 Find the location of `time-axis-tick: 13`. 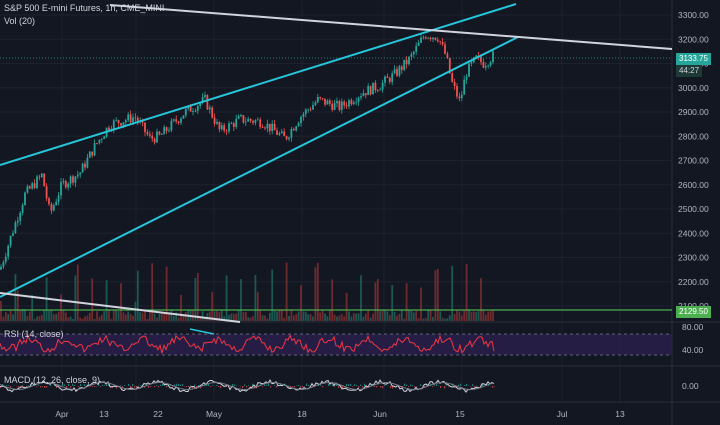

time-axis-tick: 13 is located at coordinates (620, 414).